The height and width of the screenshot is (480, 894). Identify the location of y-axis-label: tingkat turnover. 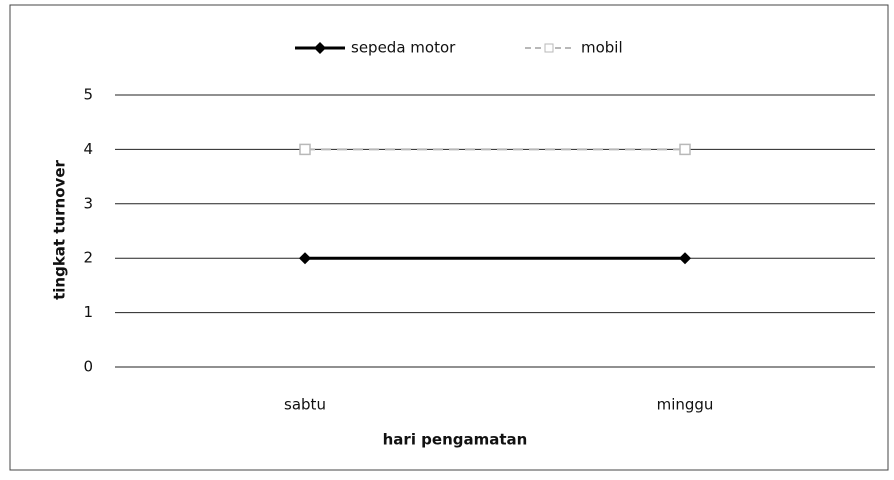
(60, 230).